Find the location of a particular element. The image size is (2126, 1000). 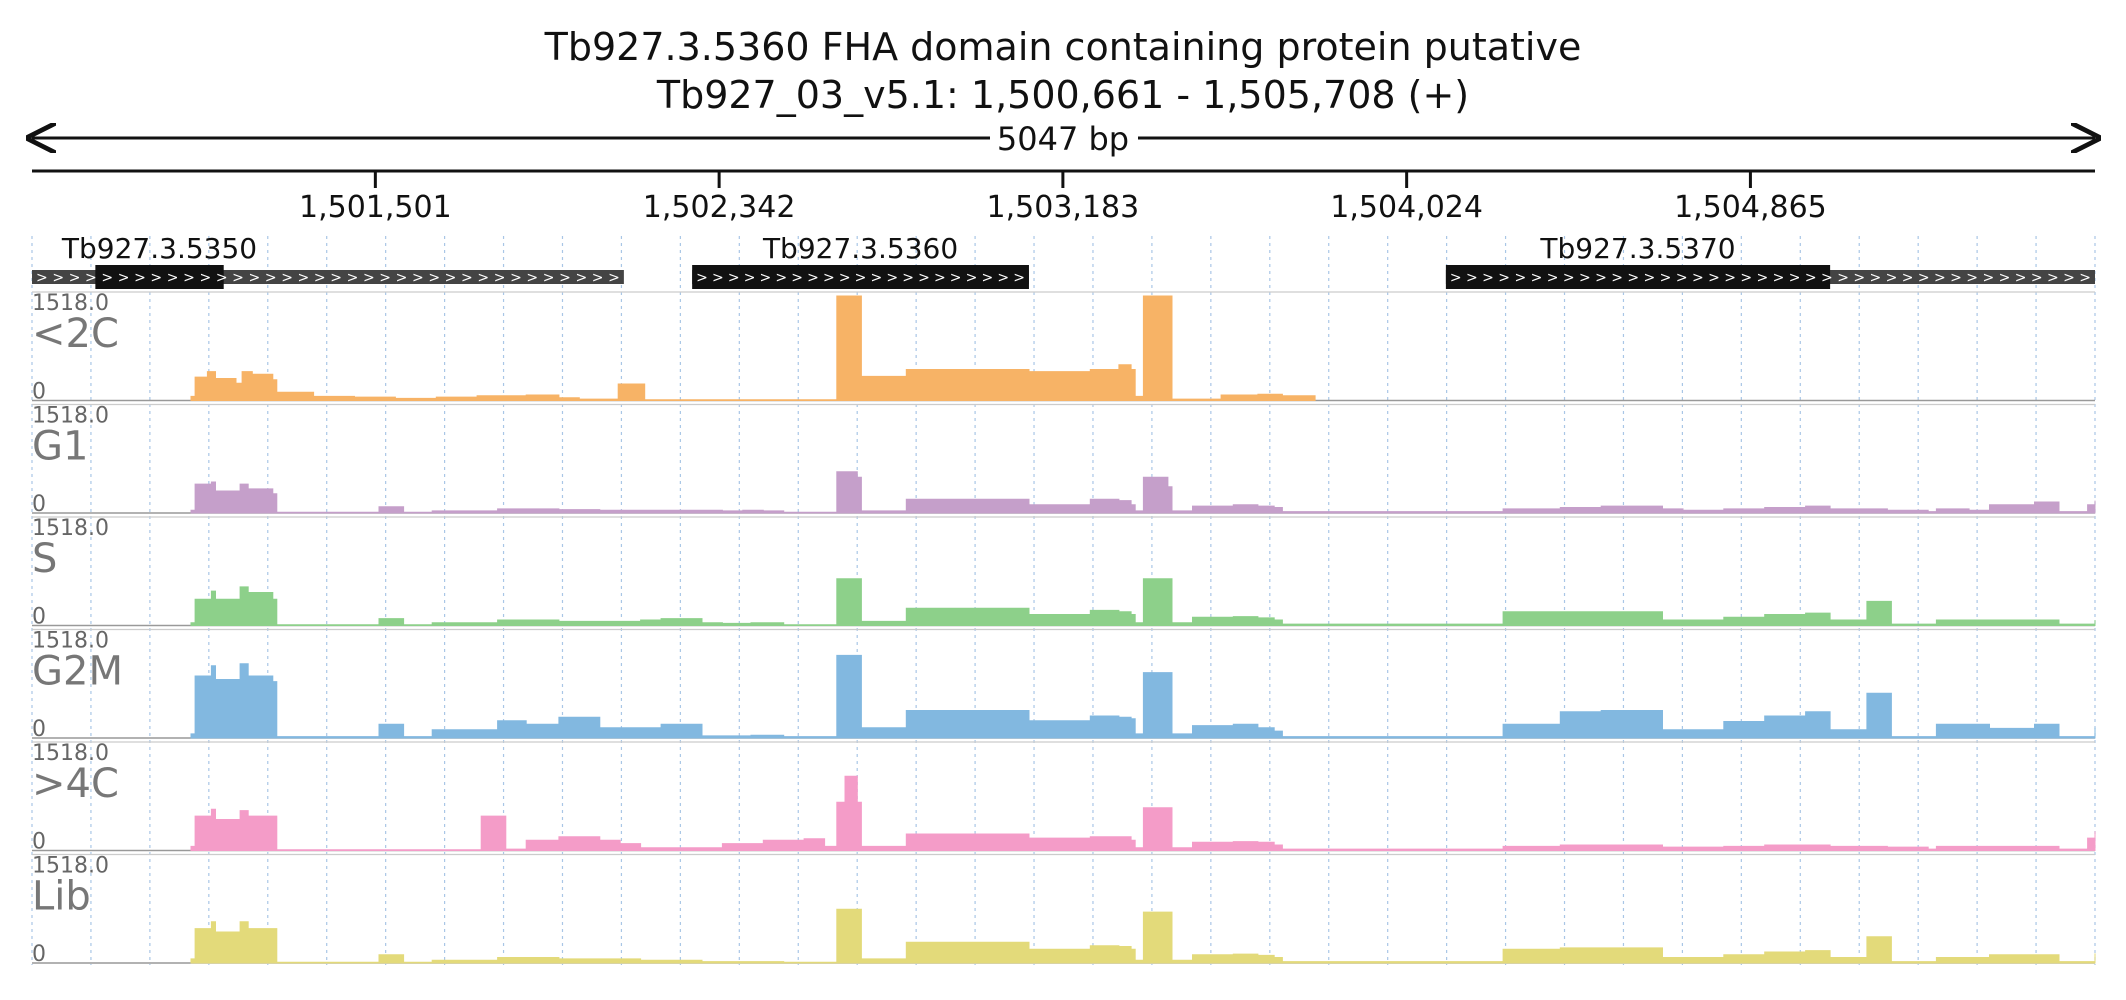

tick-label: 1,502,342 is located at coordinates (719, 207).